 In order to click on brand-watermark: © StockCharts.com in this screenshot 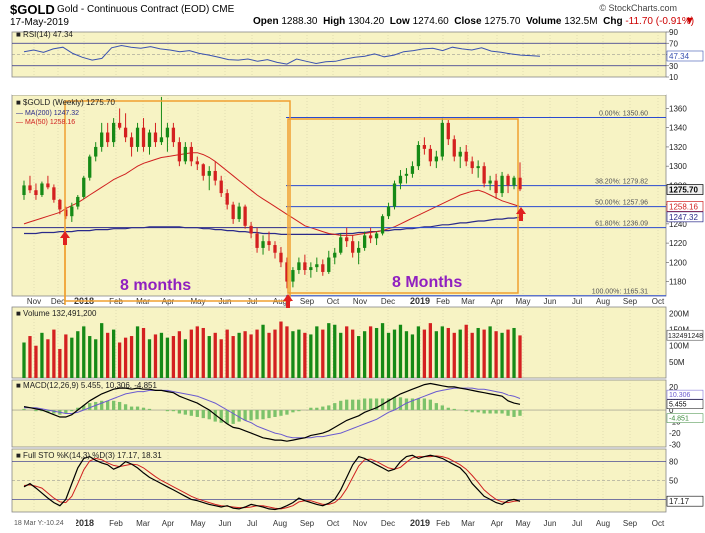, I will do `click(638, 8)`.